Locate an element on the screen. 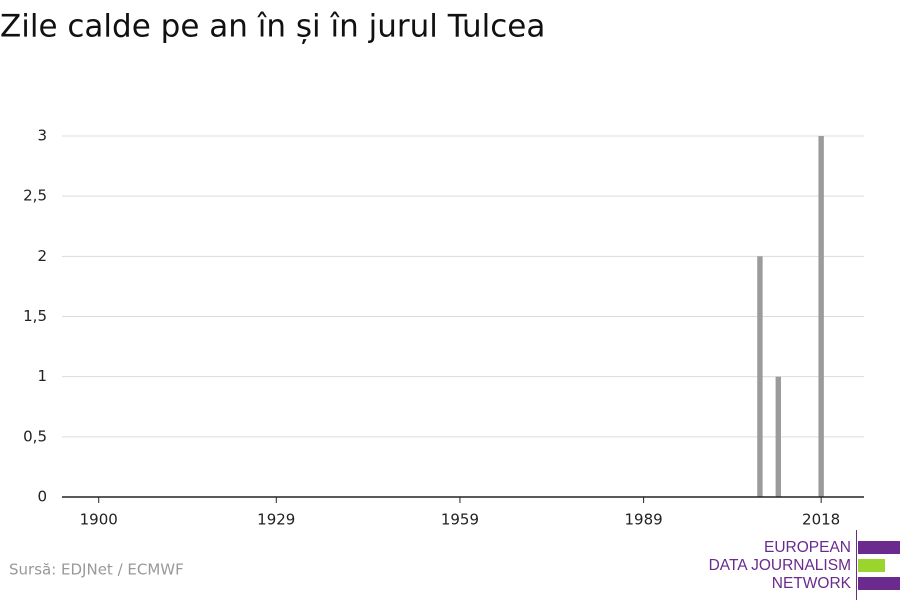  x-tick-label: 1989 is located at coordinates (644, 520).